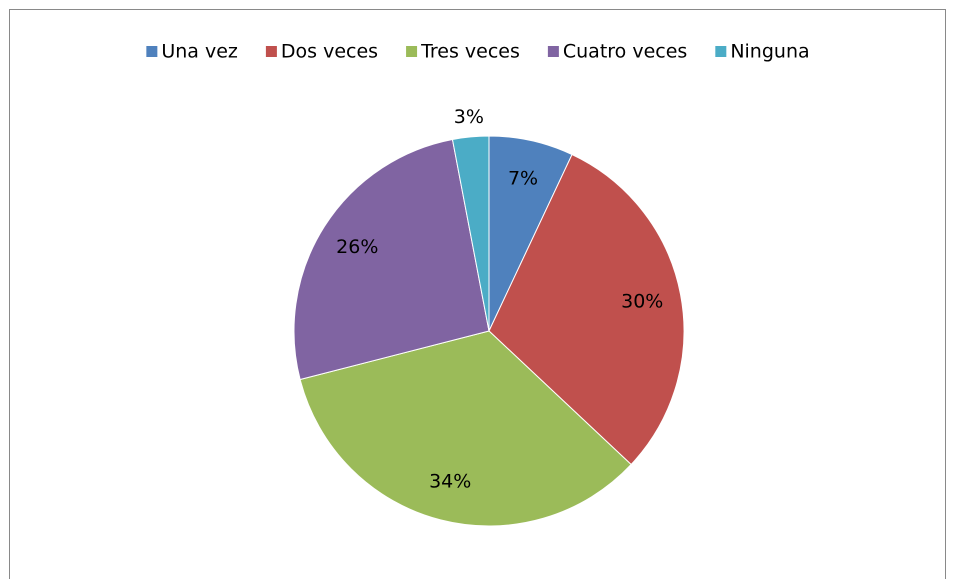 This screenshot has height=579, width=955. Describe the element at coordinates (469, 117) in the screenshot. I see `data-label: 3%` at that location.